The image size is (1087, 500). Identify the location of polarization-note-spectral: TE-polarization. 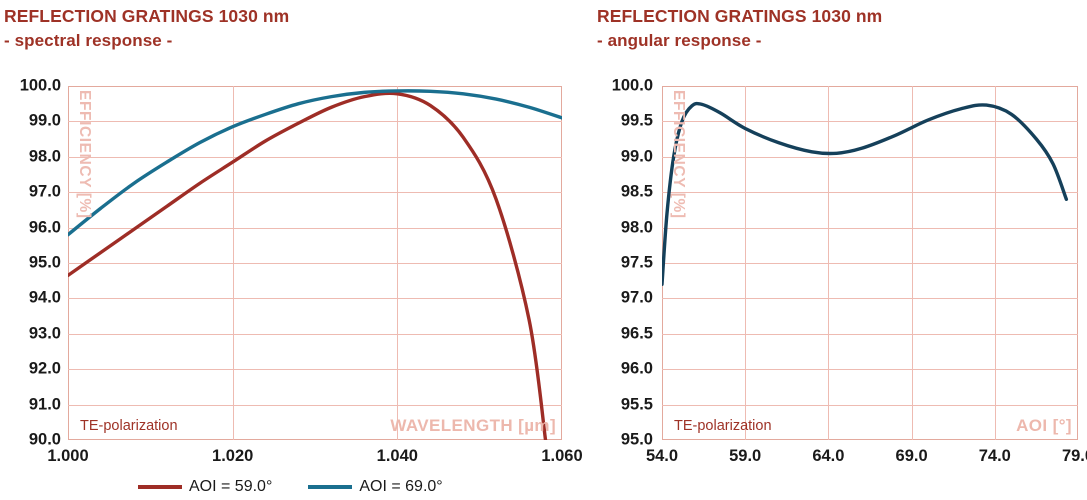
(129, 426).